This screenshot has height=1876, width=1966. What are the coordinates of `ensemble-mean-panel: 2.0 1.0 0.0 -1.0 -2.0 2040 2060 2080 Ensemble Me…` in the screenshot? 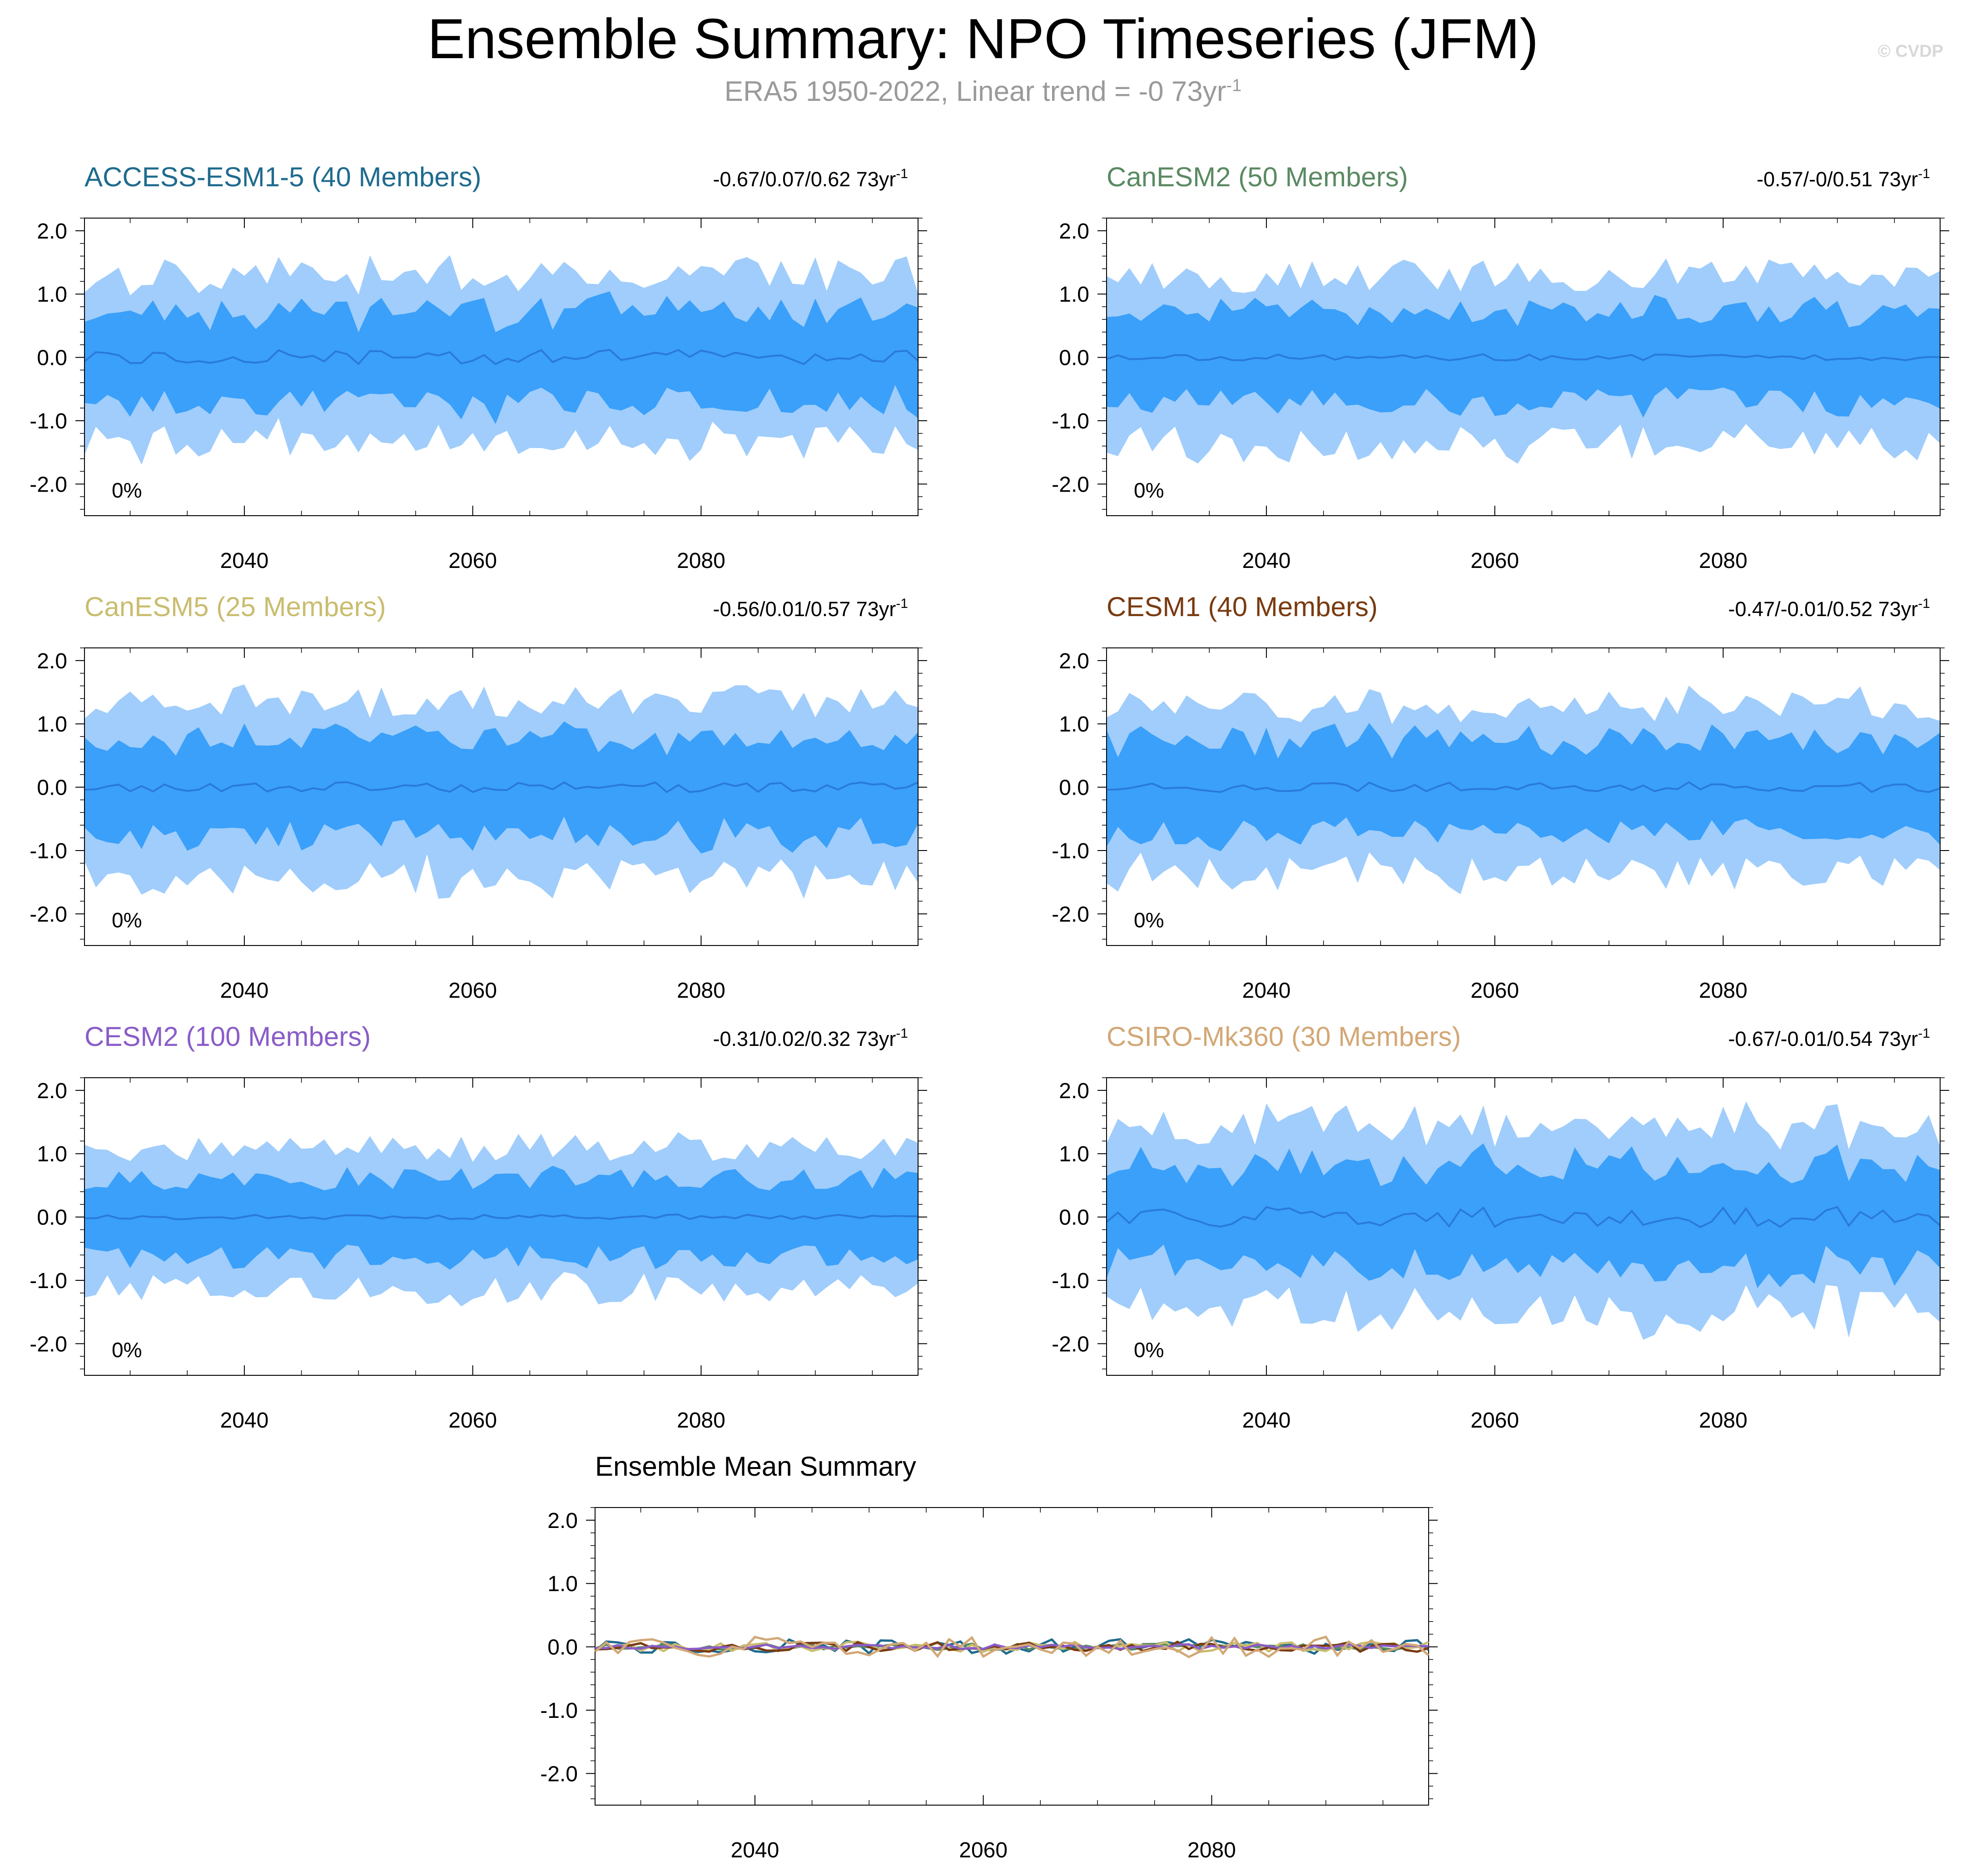 It's located at (989, 1656).